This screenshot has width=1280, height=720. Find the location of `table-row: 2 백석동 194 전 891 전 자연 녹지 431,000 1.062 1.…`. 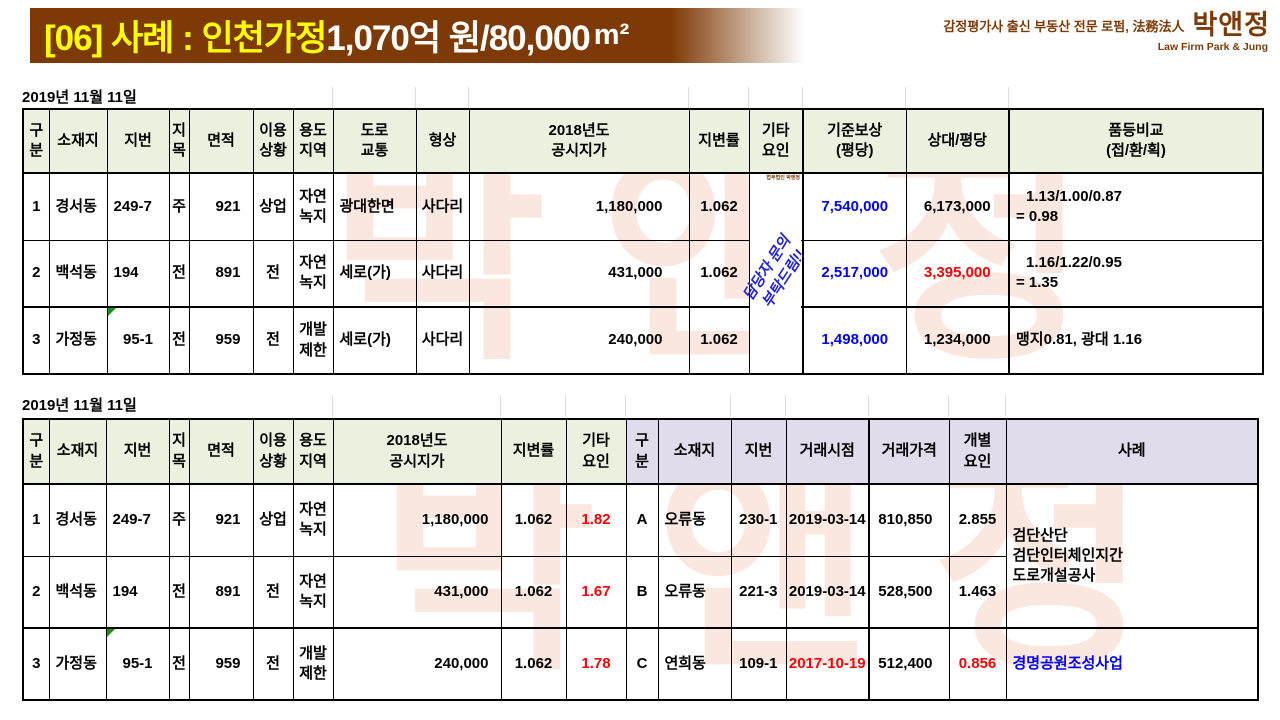

table-row: 2 백석동 194 전 891 전 자연 녹지 431,000 1.062 1.… is located at coordinates (640, 592).